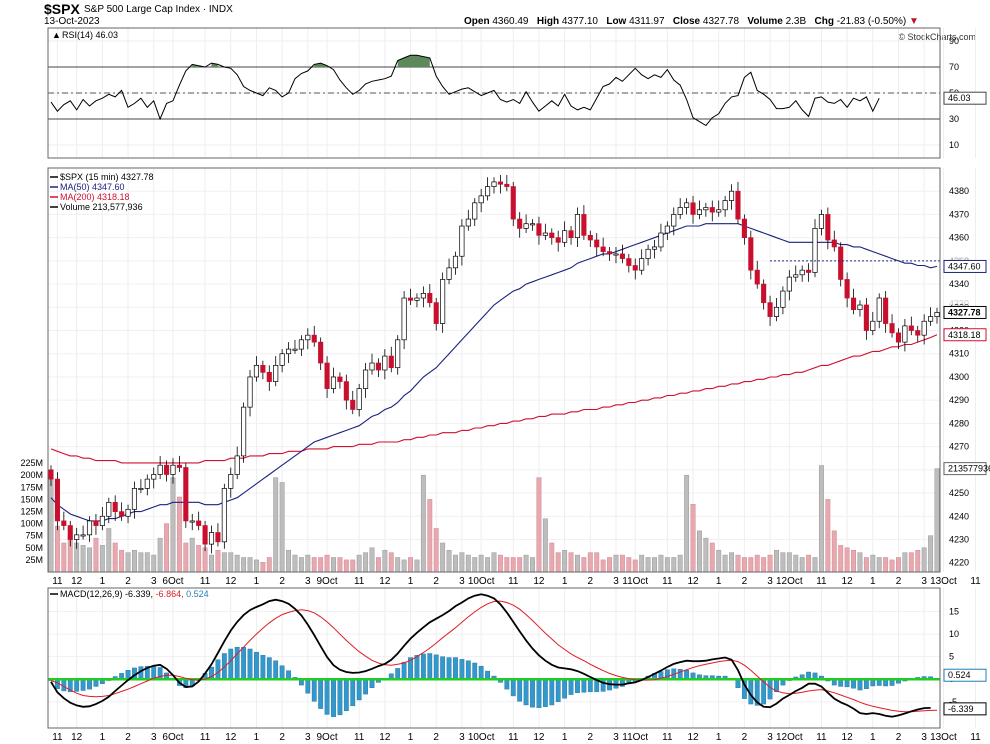  Describe the element at coordinates (961, 709) in the screenshot. I see `macd-value-label: -6.339` at that location.